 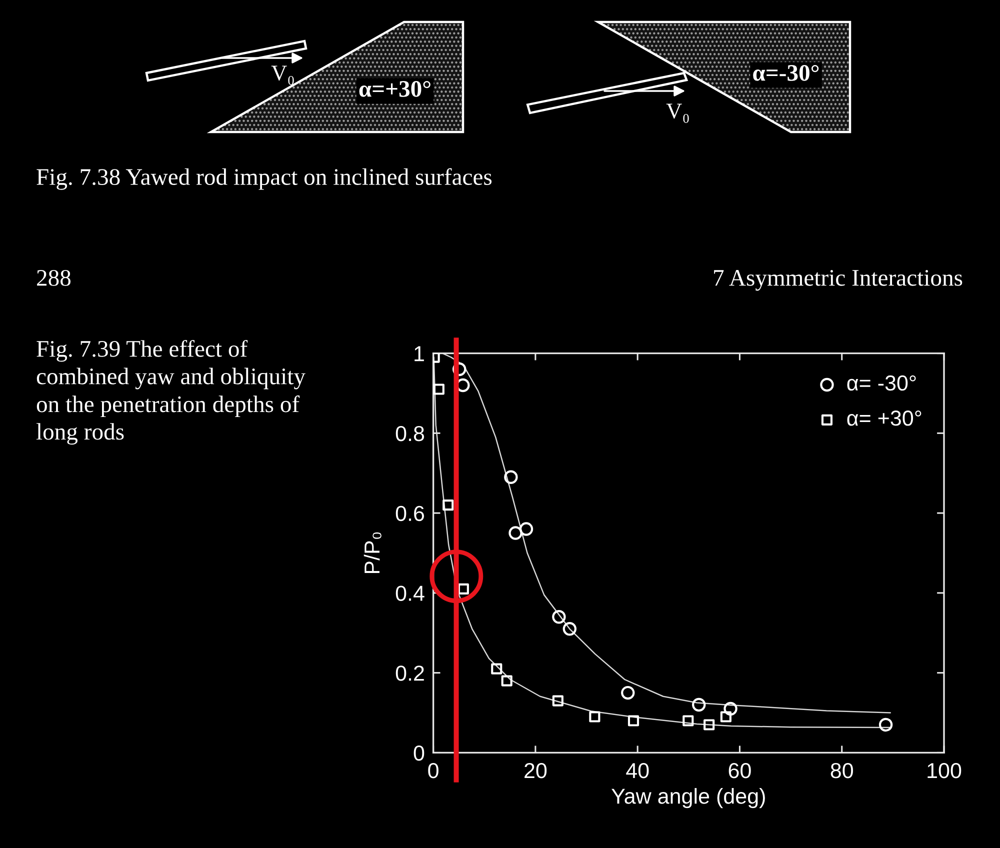 What do you see at coordinates (433, 770) in the screenshot?
I see `x-tick-label: 0` at bounding box center [433, 770].